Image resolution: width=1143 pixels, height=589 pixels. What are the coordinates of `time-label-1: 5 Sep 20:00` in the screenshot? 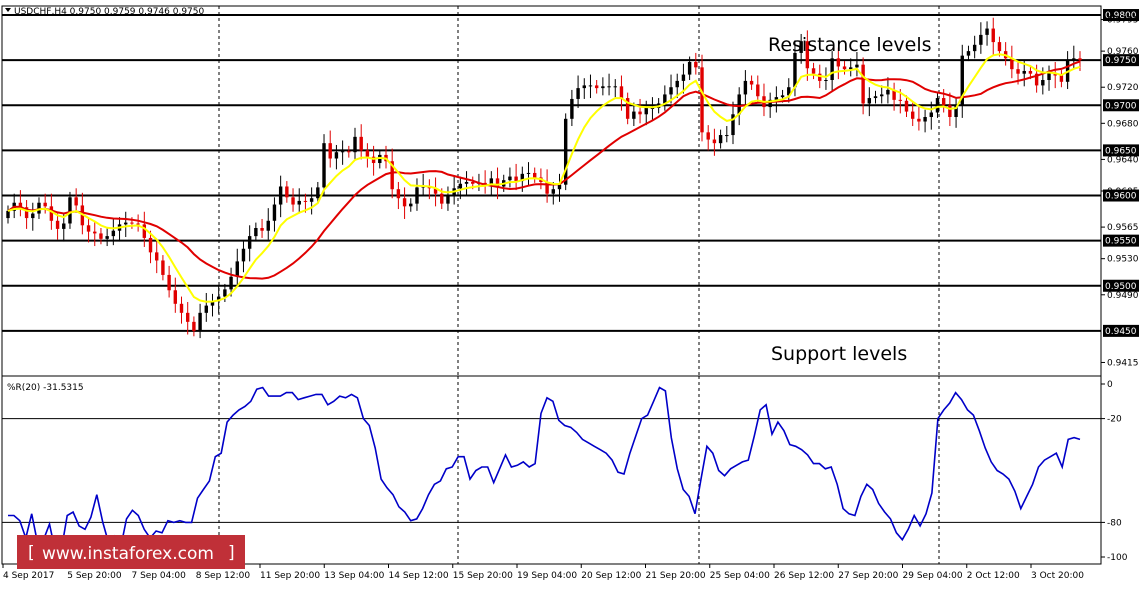 It's located at (94, 576).